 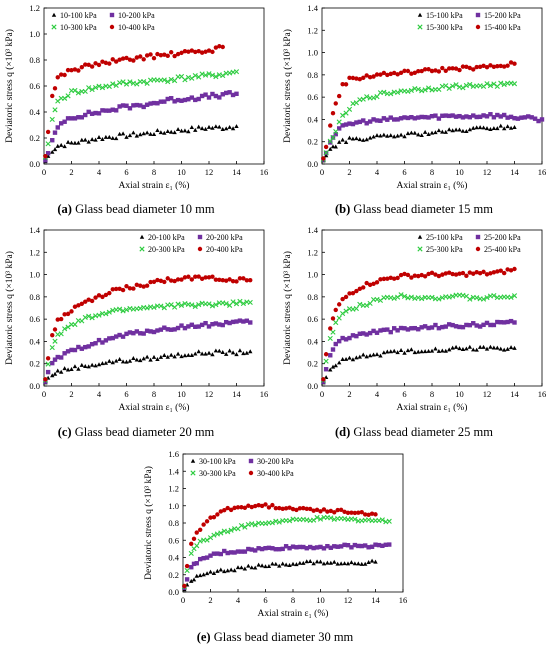 I want to click on x-tick-label: 12, so click(x=209, y=394).